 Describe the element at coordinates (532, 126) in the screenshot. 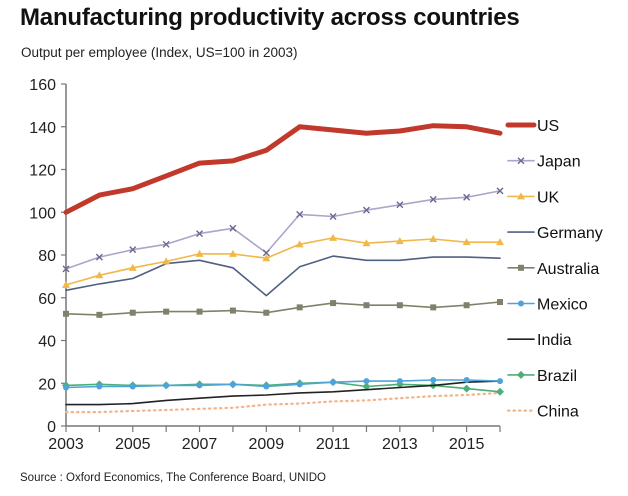

I see `legend-item-us: US` at that location.